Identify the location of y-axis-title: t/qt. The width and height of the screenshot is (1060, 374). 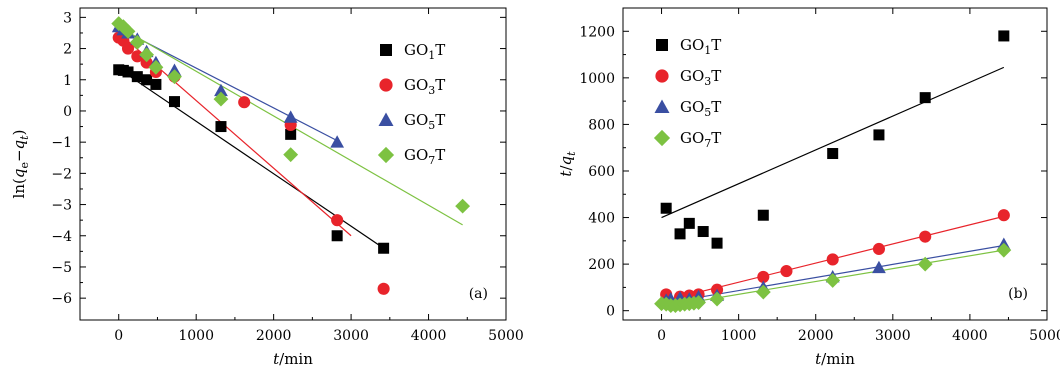
(567, 164).